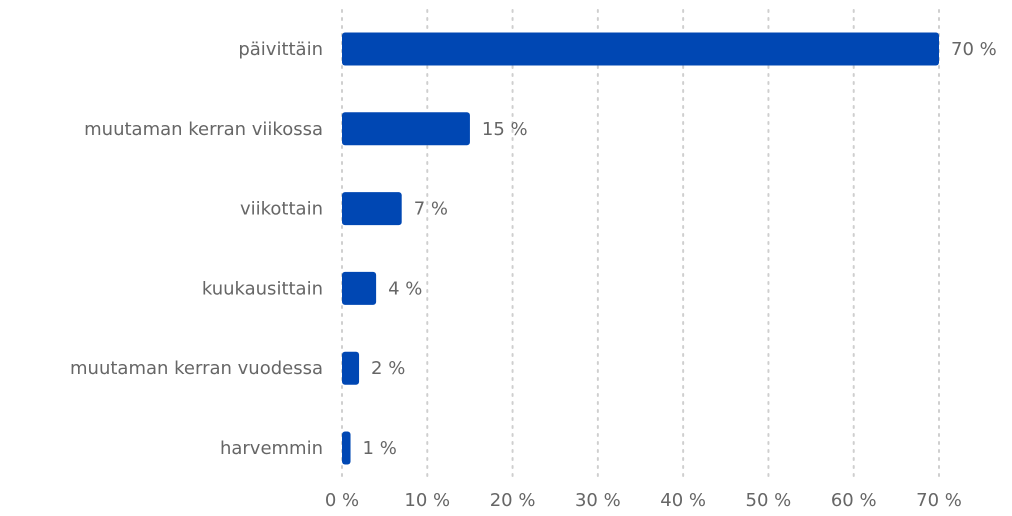  Describe the element at coordinates (939, 500) in the screenshot. I see `x-tick-label: 70 %` at that location.